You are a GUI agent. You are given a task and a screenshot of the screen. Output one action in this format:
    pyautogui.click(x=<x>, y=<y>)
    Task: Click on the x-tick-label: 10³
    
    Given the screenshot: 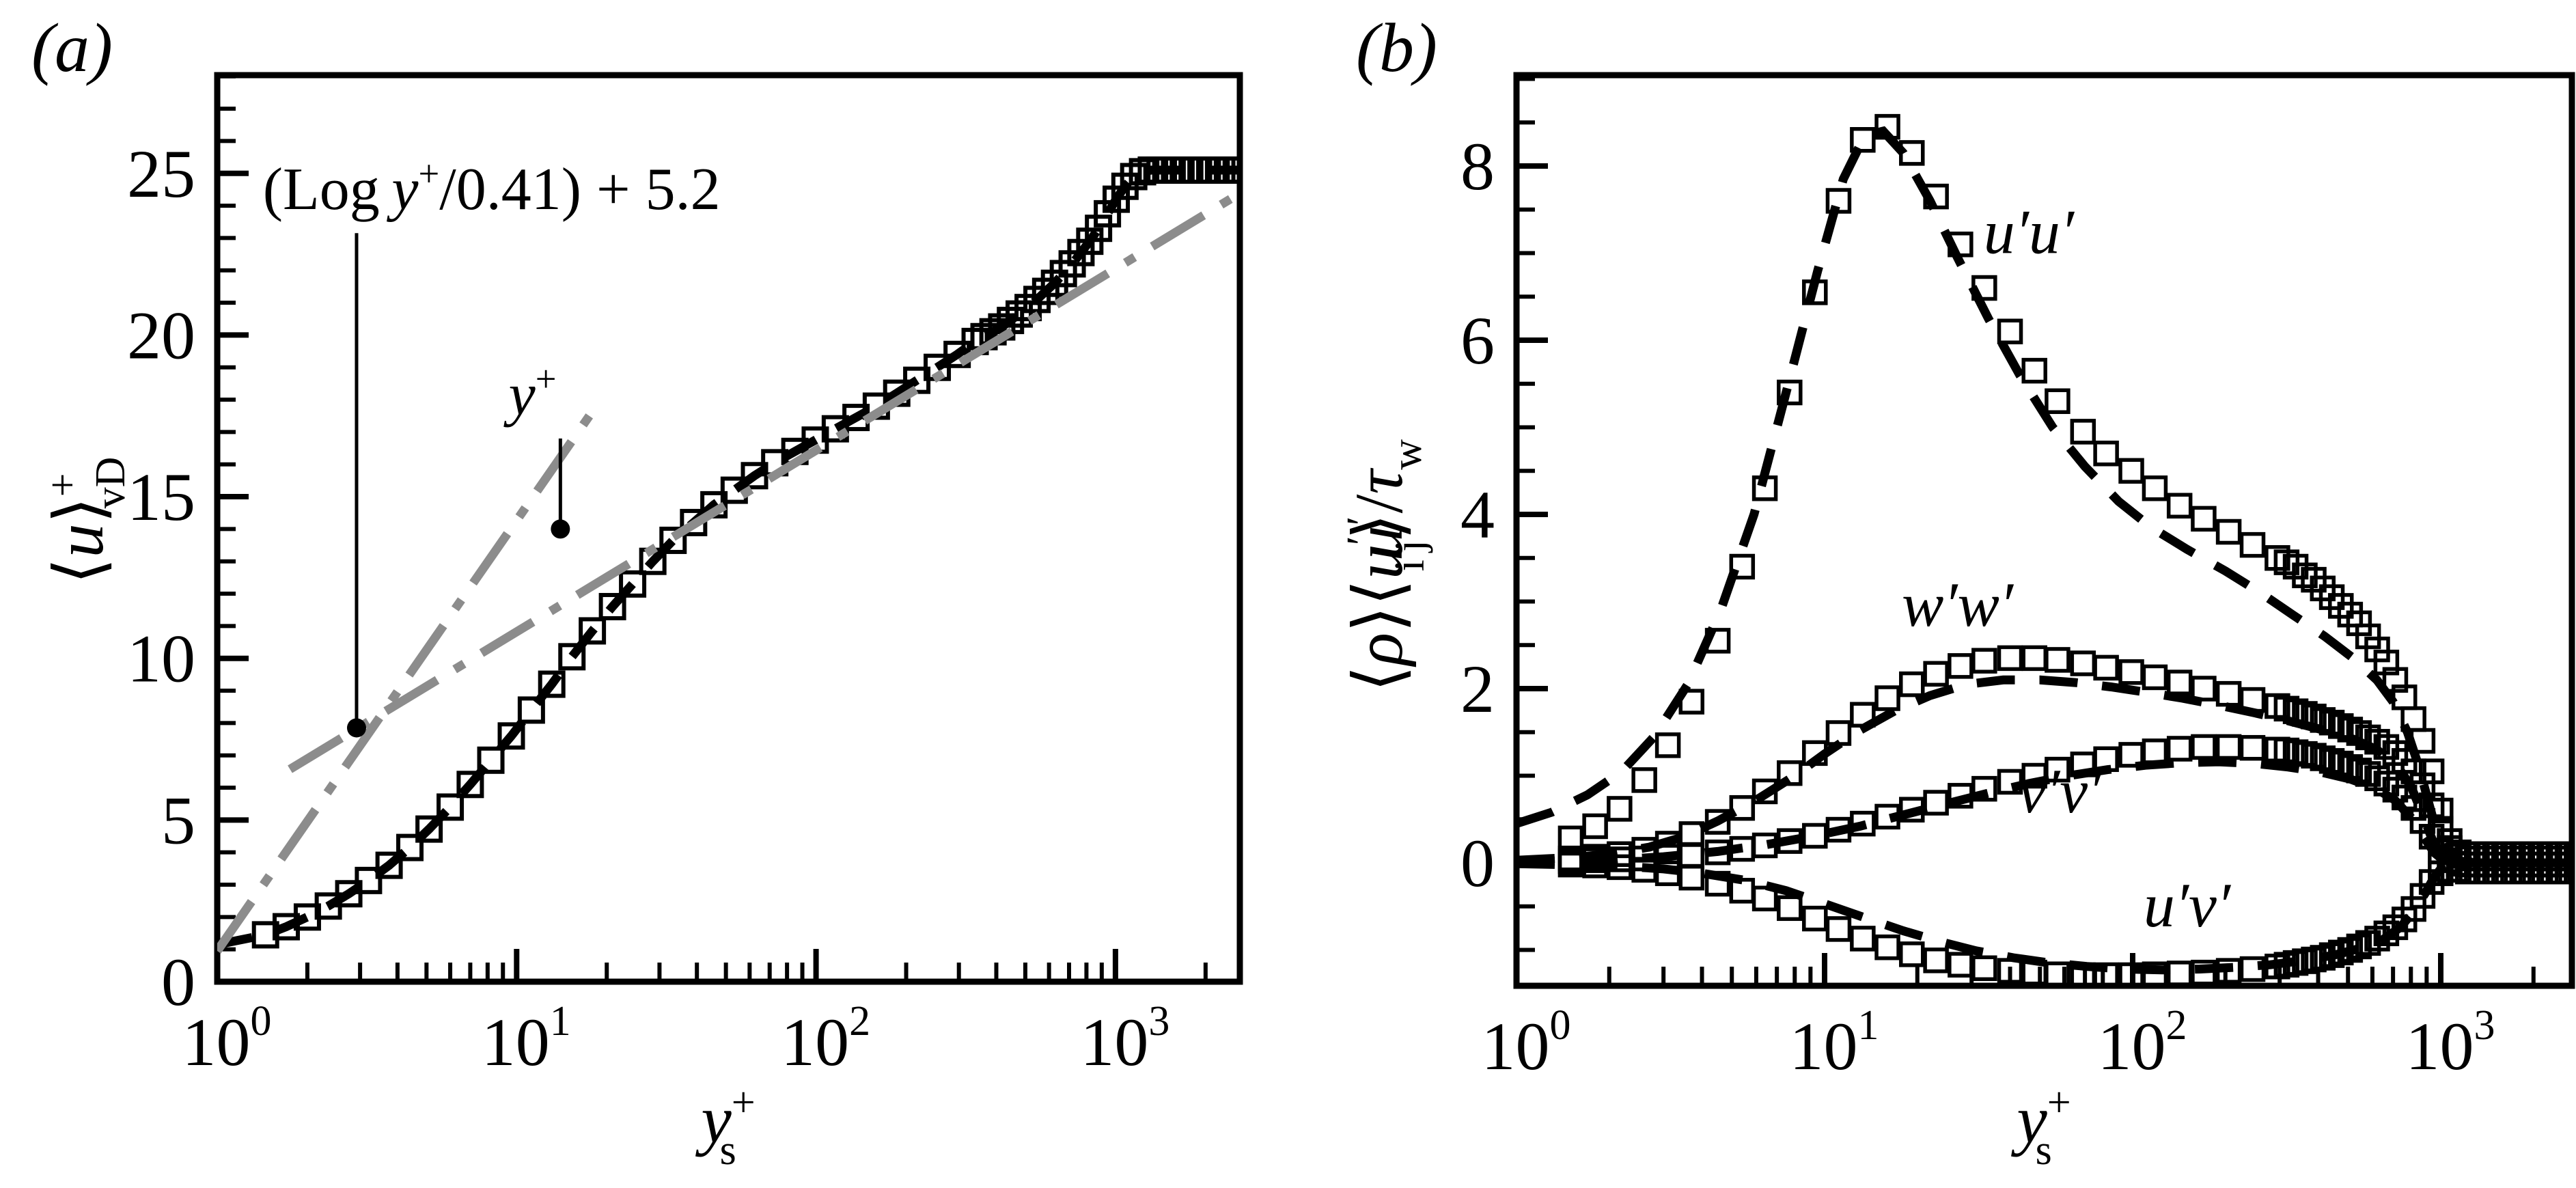 What is the action you would take?
    pyautogui.click(x=2450, y=1043)
    